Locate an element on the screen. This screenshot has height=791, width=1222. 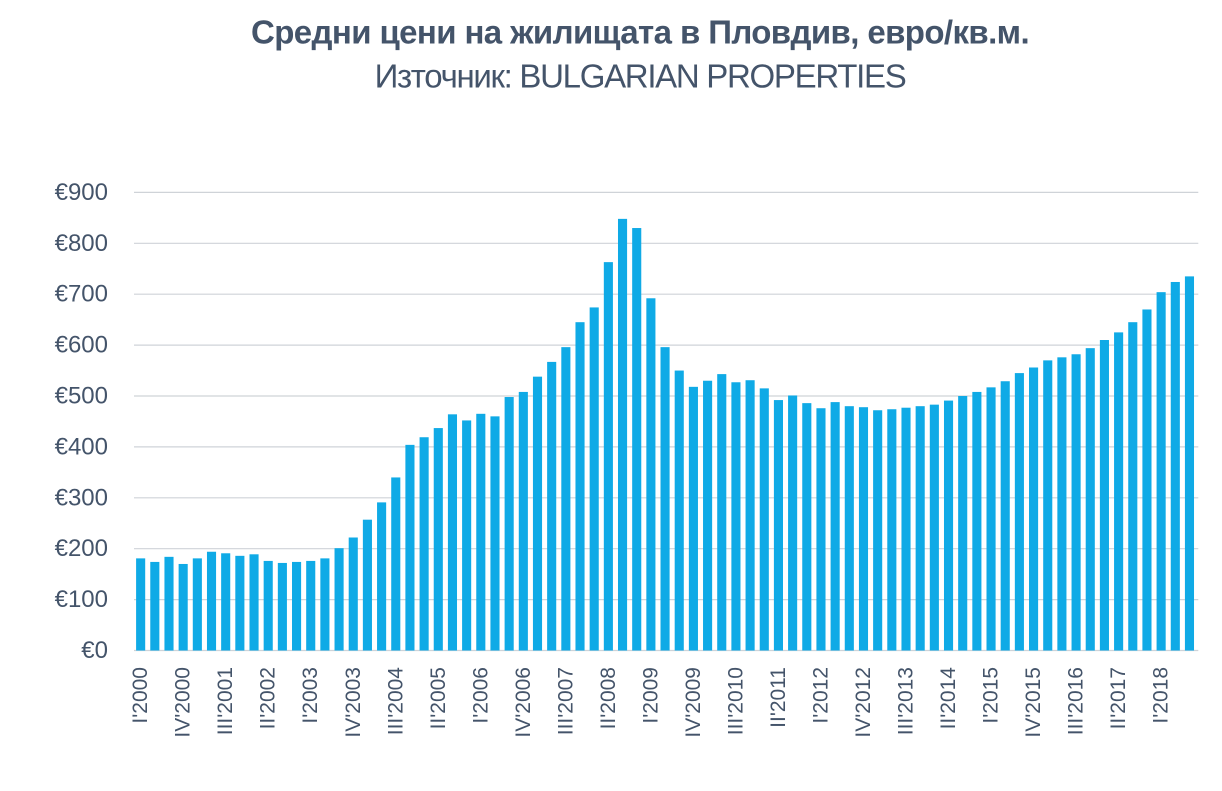
svg-text: II'2002 is located at coordinates (268, 698).